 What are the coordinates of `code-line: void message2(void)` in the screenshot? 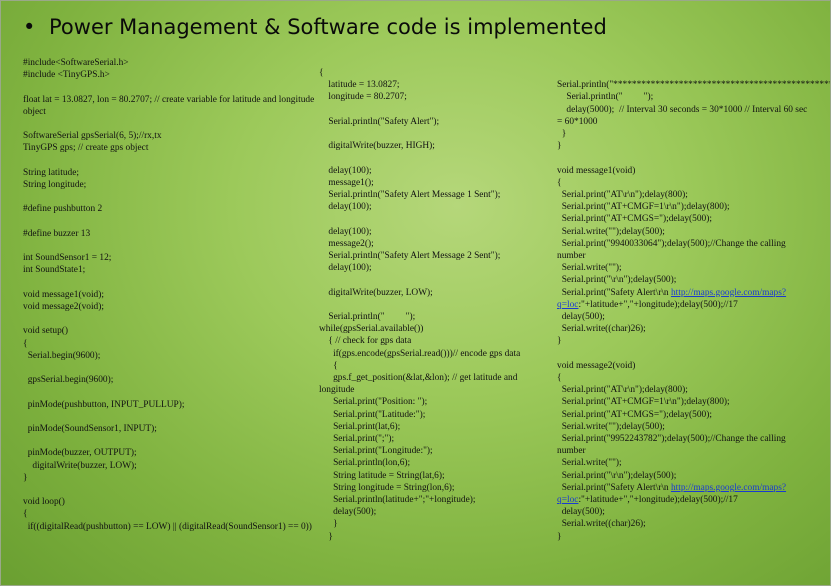 It's located at (596, 365).